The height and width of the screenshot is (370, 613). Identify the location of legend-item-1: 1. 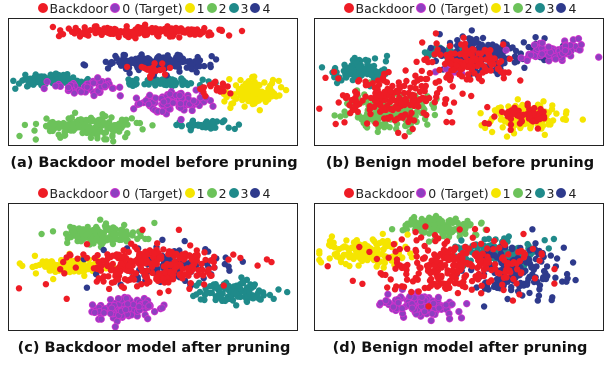
(194, 193).